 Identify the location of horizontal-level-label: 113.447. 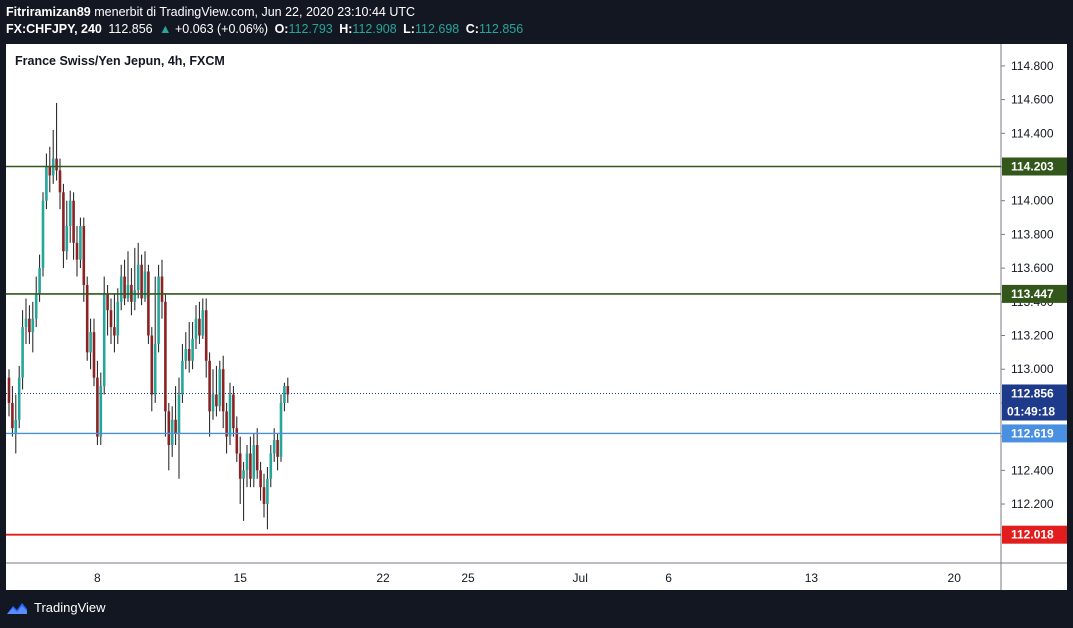
(1032, 294).